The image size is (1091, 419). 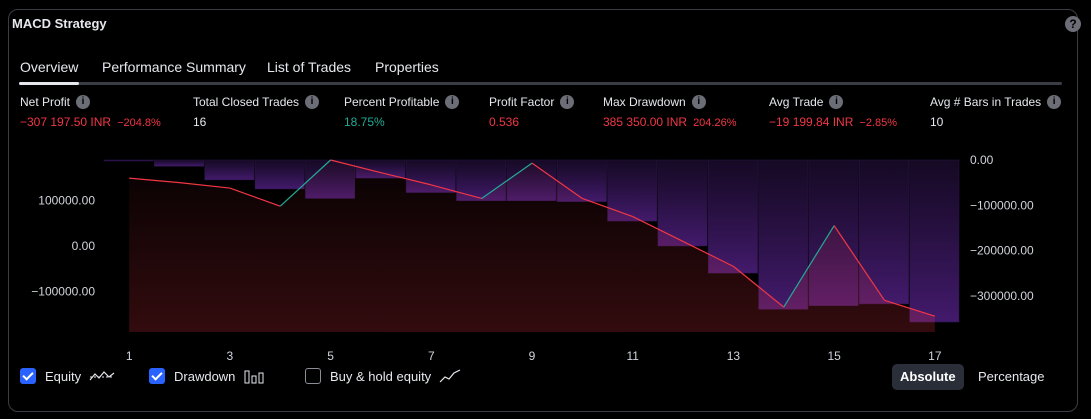 I want to click on left-axis-tick: −100000.00, so click(x=63, y=291).